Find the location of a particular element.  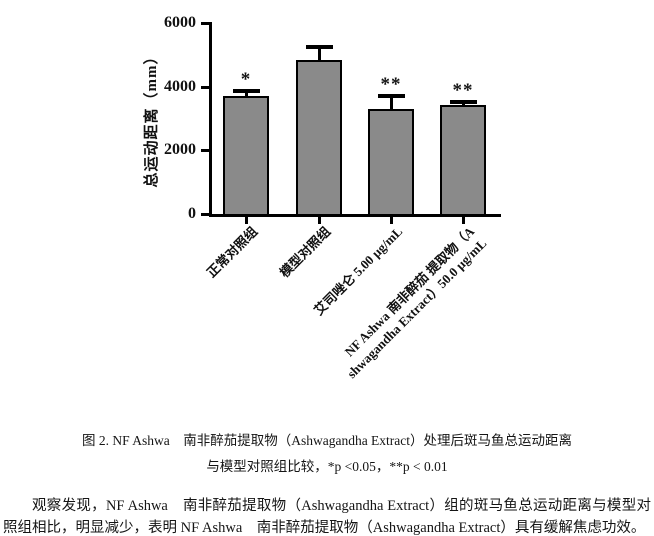

y-tick-label: 6000 is located at coordinates (180, 22).